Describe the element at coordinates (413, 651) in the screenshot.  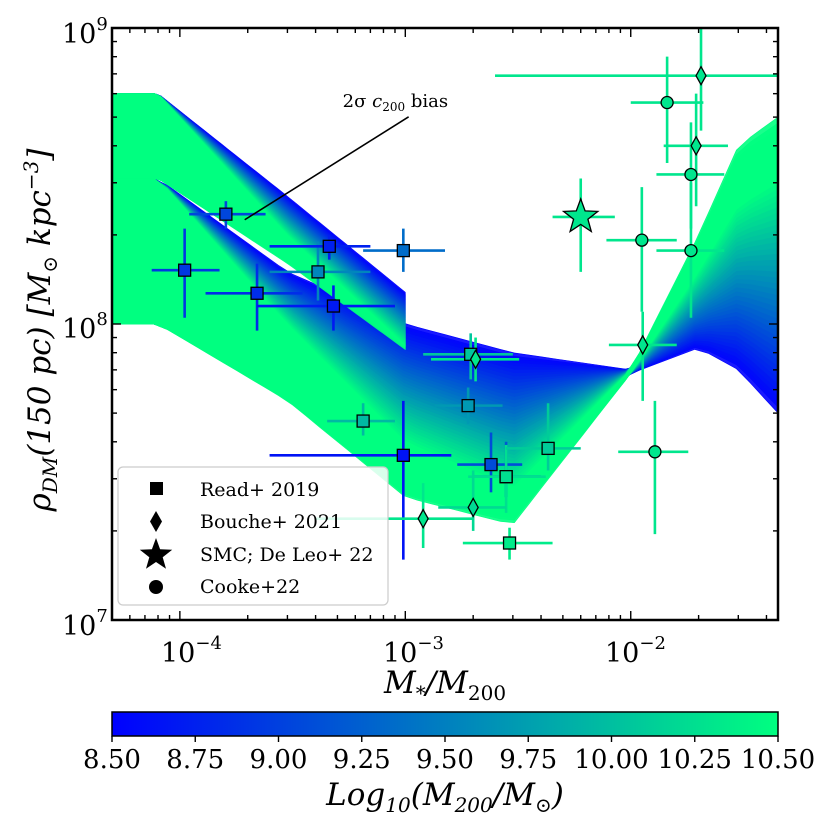
I see `x-tick-label: 10⁻³` at that location.